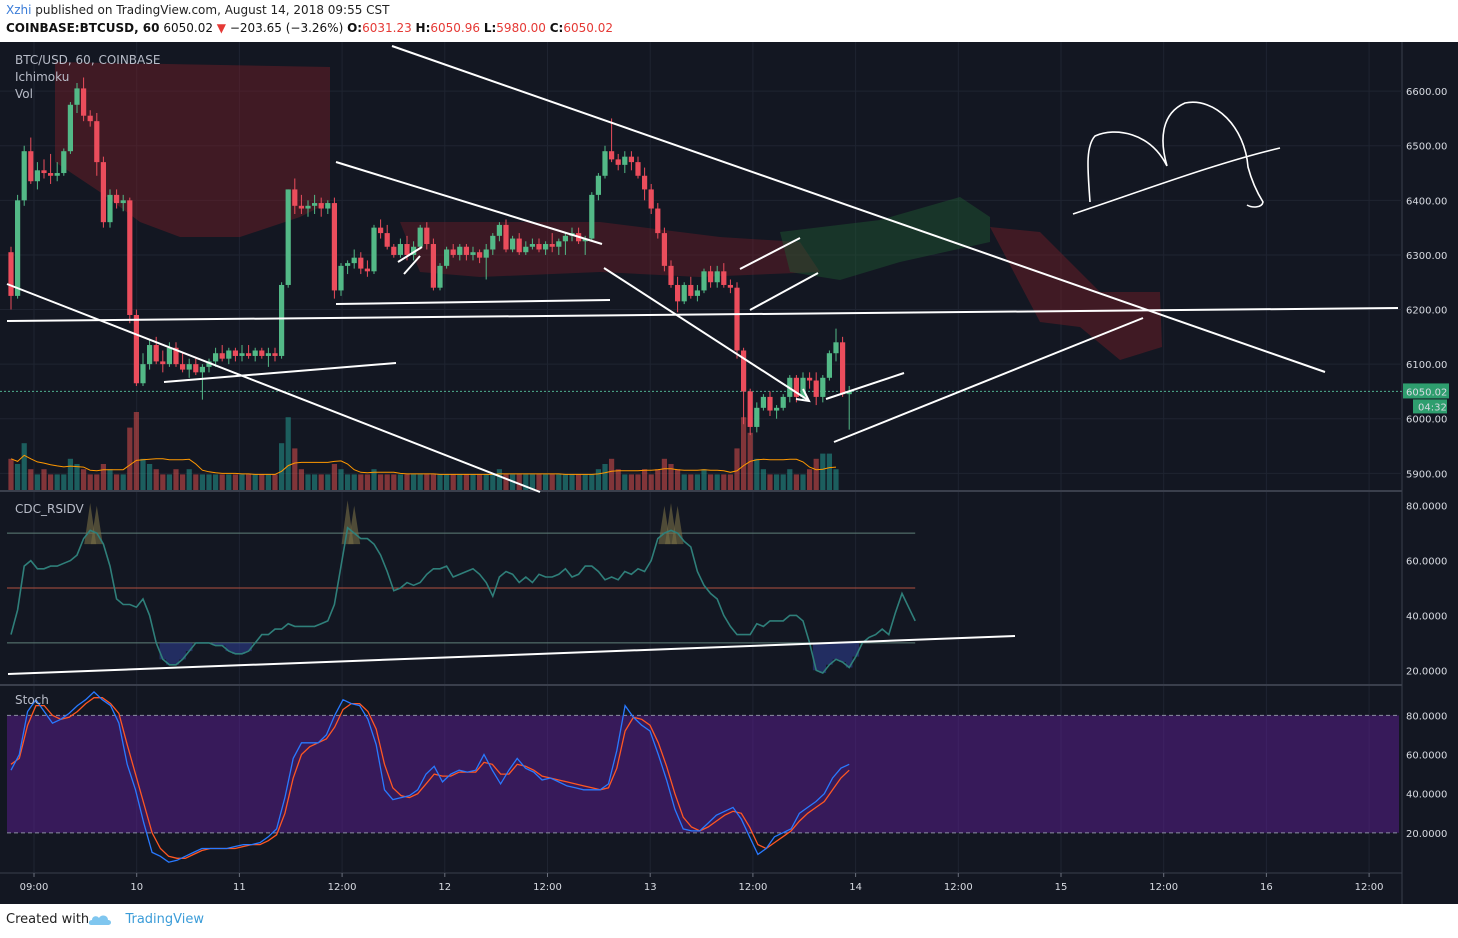 The image size is (1458, 938). I want to click on freehand-drawing, so click(1176, 158).